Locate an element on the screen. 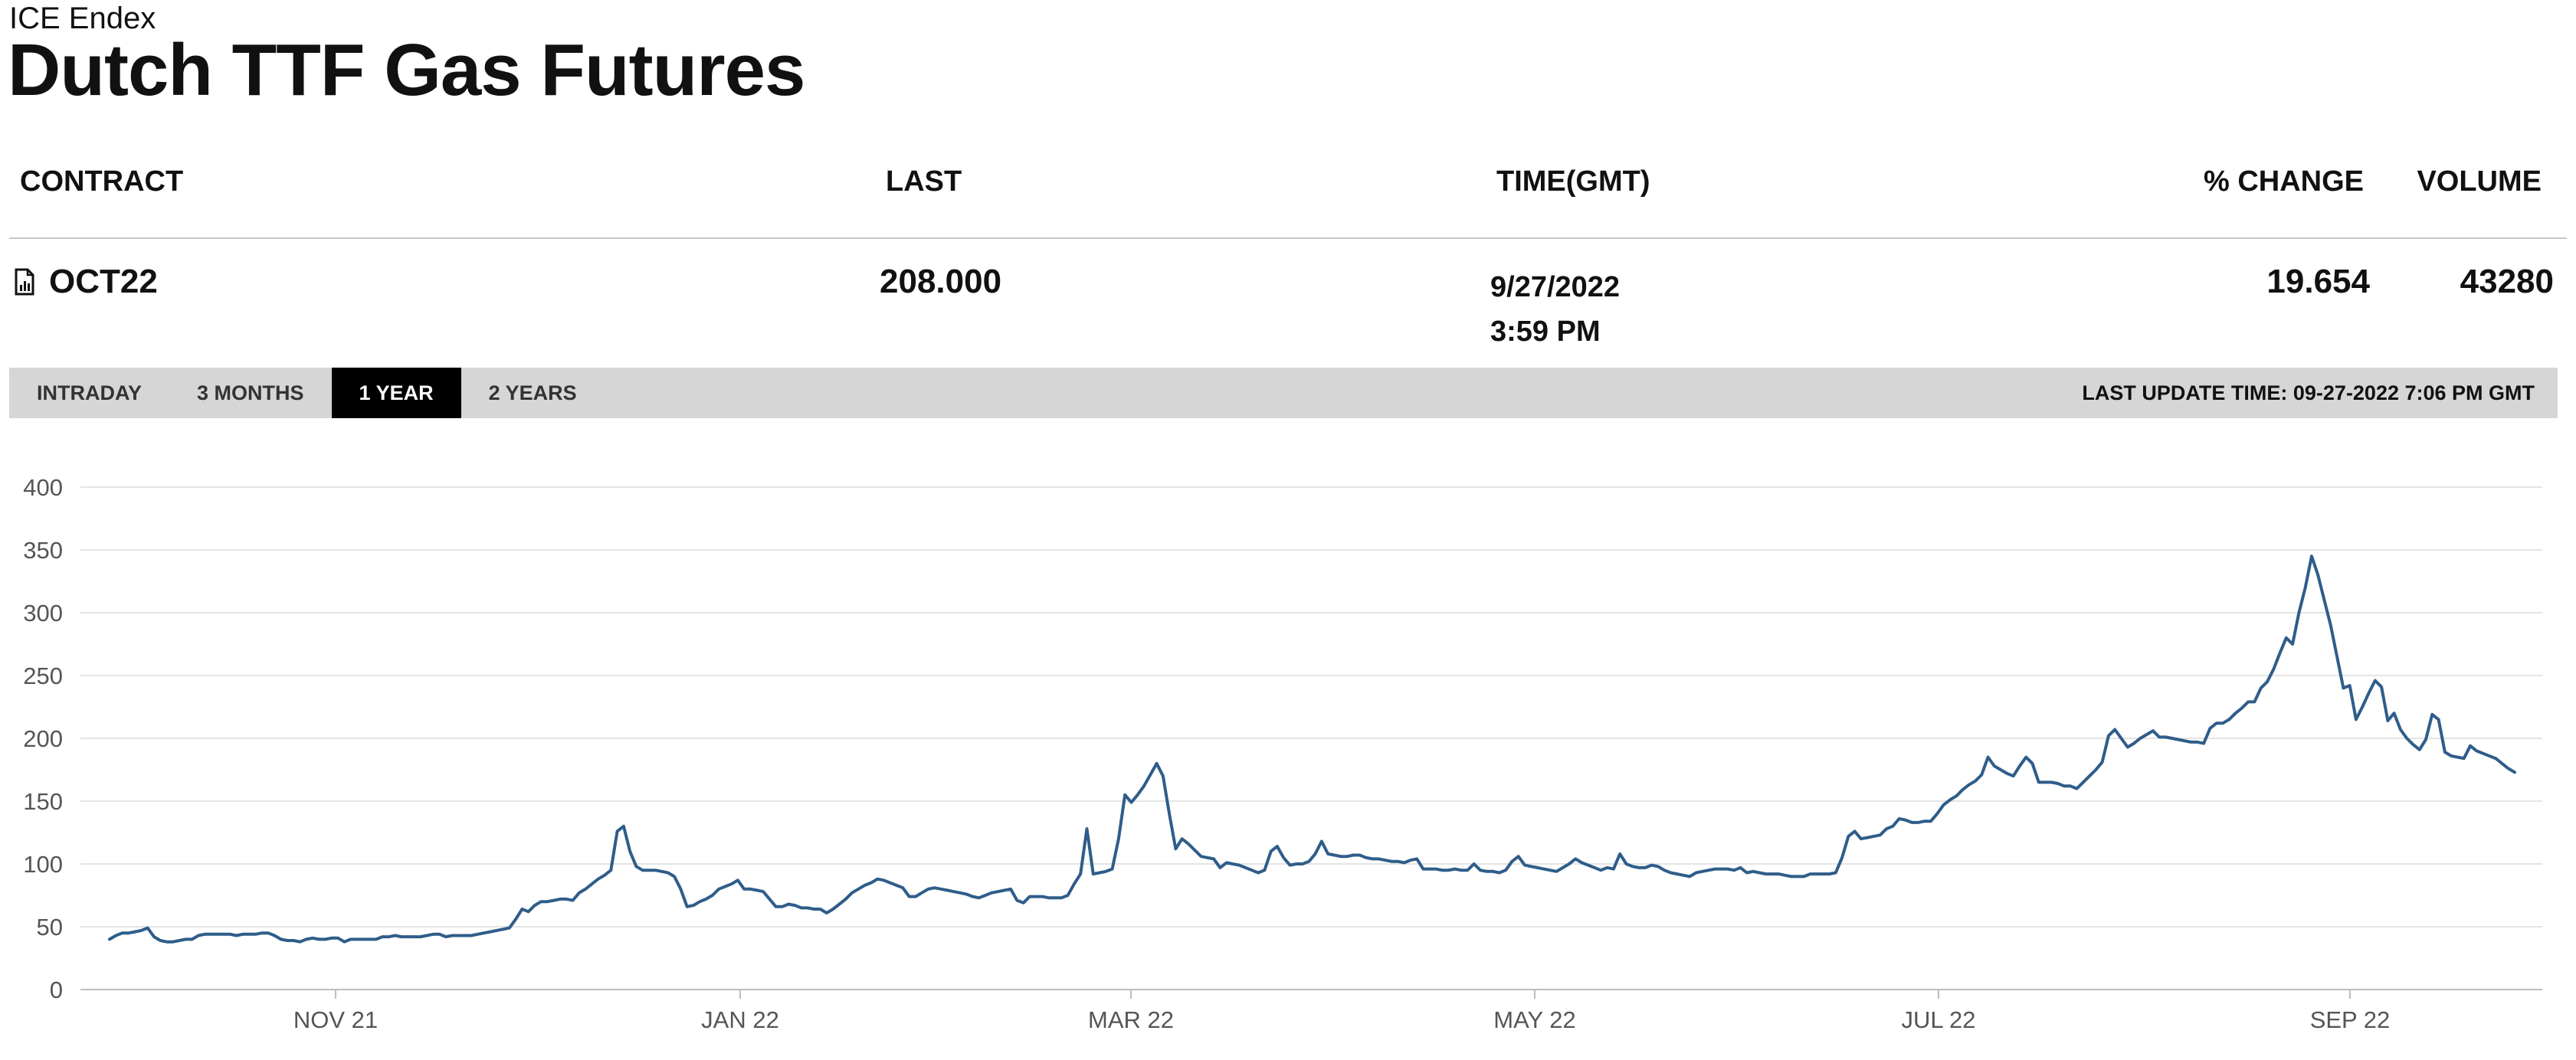 This screenshot has height=1060, width=2576. y-tick-label: 400 is located at coordinates (43, 487).